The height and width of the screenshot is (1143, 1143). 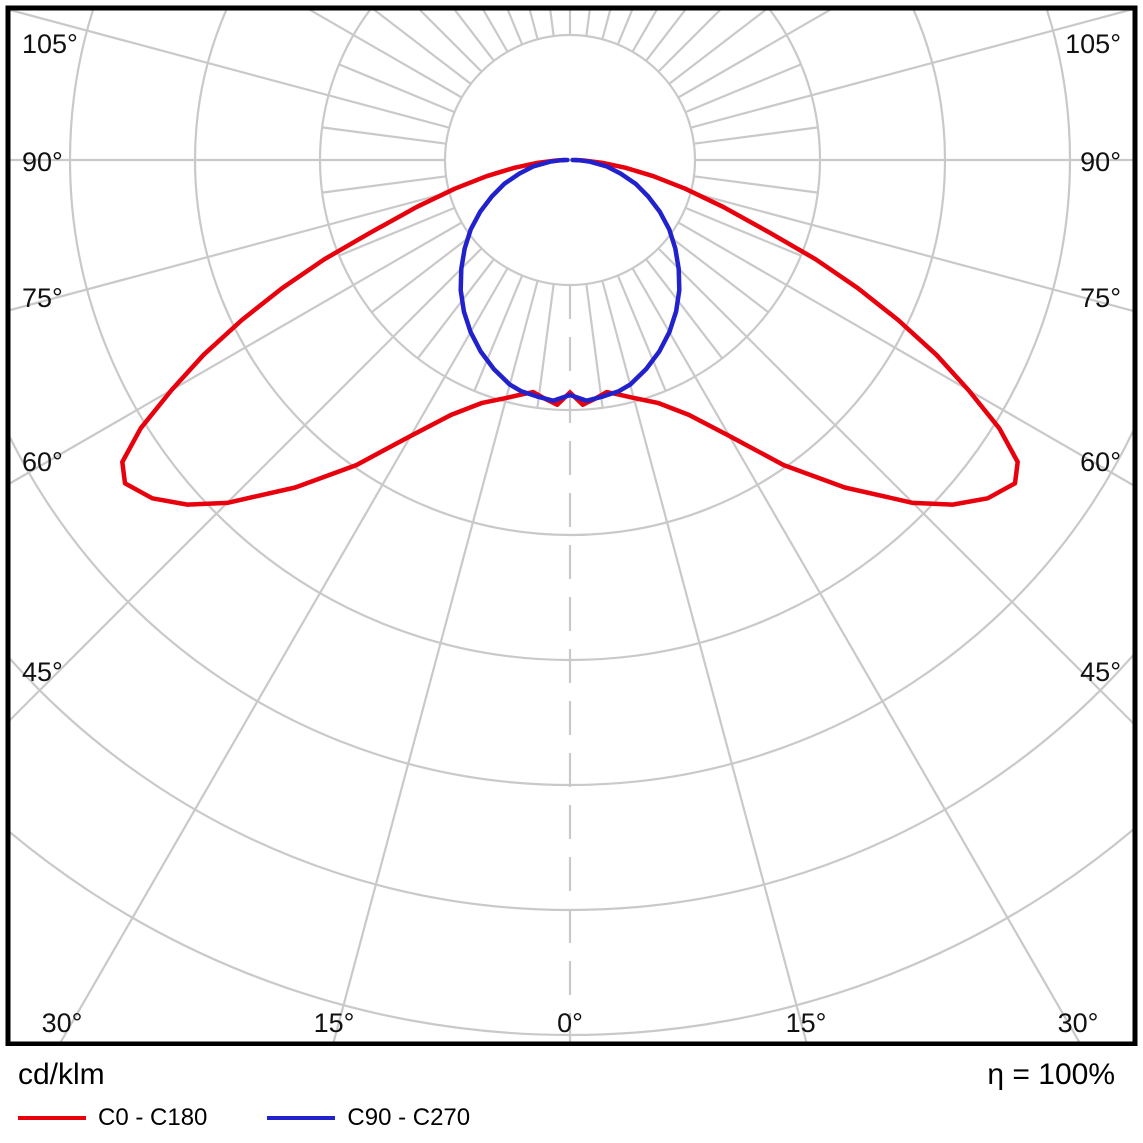 I want to click on angle-label-right: 75°, so click(x=1100, y=298).